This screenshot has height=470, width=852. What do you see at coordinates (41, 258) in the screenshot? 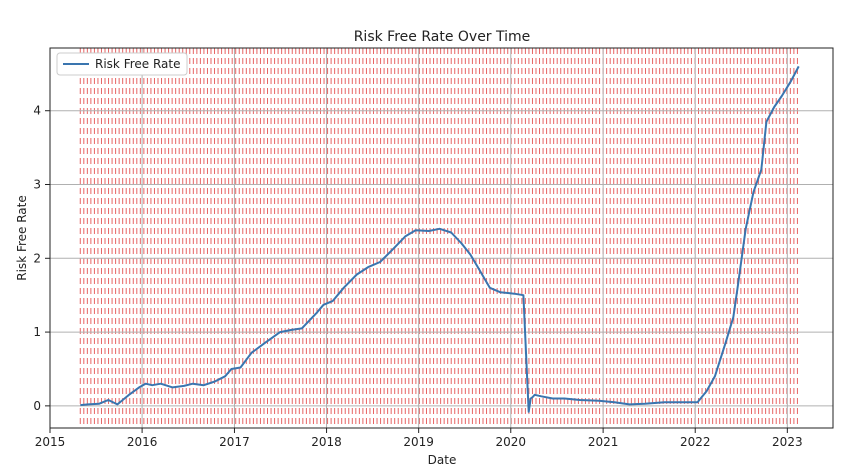
I see `y-axis-ticks: 0 1 2 3 4` at bounding box center [41, 258].